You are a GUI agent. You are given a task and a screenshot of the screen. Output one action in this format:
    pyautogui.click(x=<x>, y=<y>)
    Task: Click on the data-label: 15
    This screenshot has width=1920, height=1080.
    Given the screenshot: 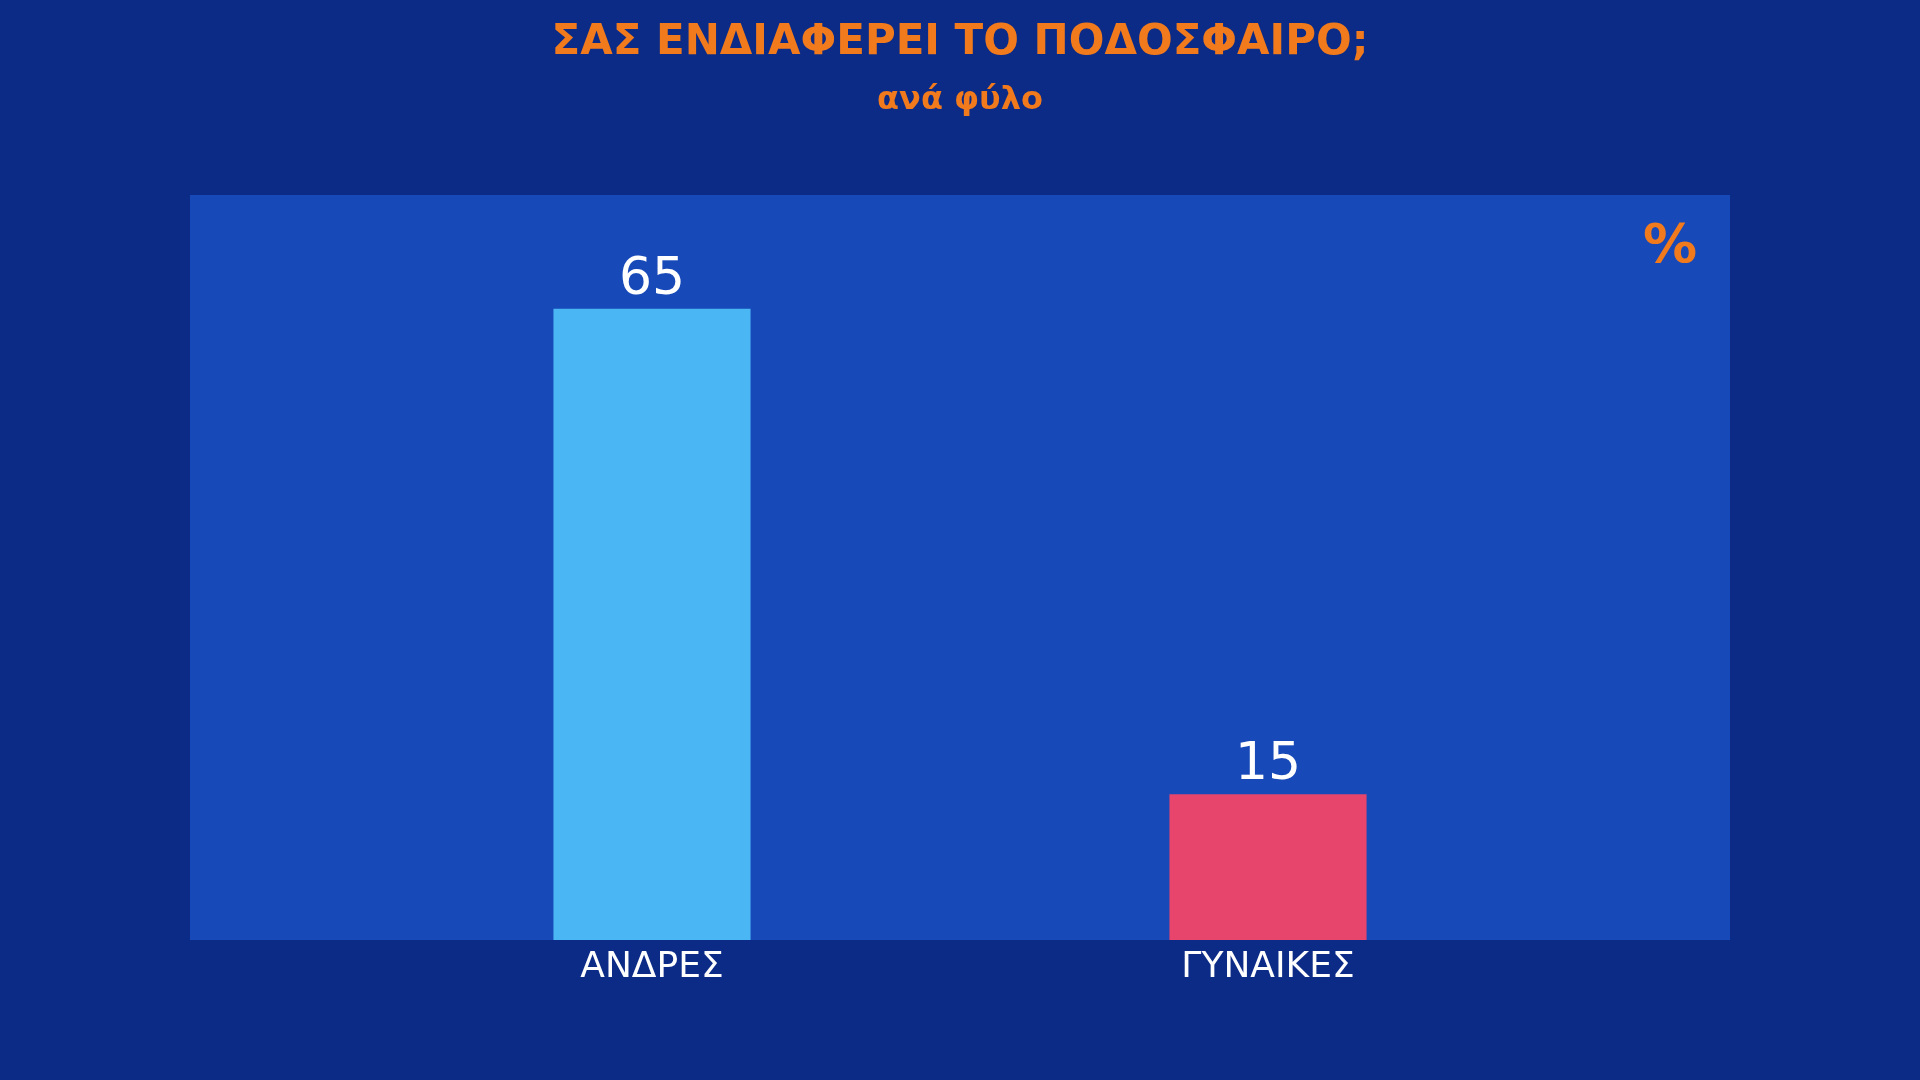 What is the action you would take?
    pyautogui.click(x=1268, y=761)
    